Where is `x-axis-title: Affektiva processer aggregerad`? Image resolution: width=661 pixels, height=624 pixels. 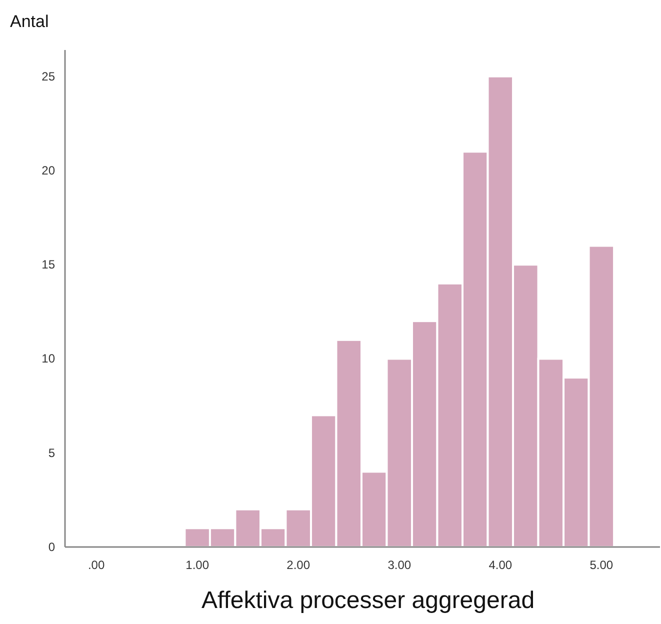 x-axis-title: Affektiva processer aggregerad is located at coordinates (368, 600).